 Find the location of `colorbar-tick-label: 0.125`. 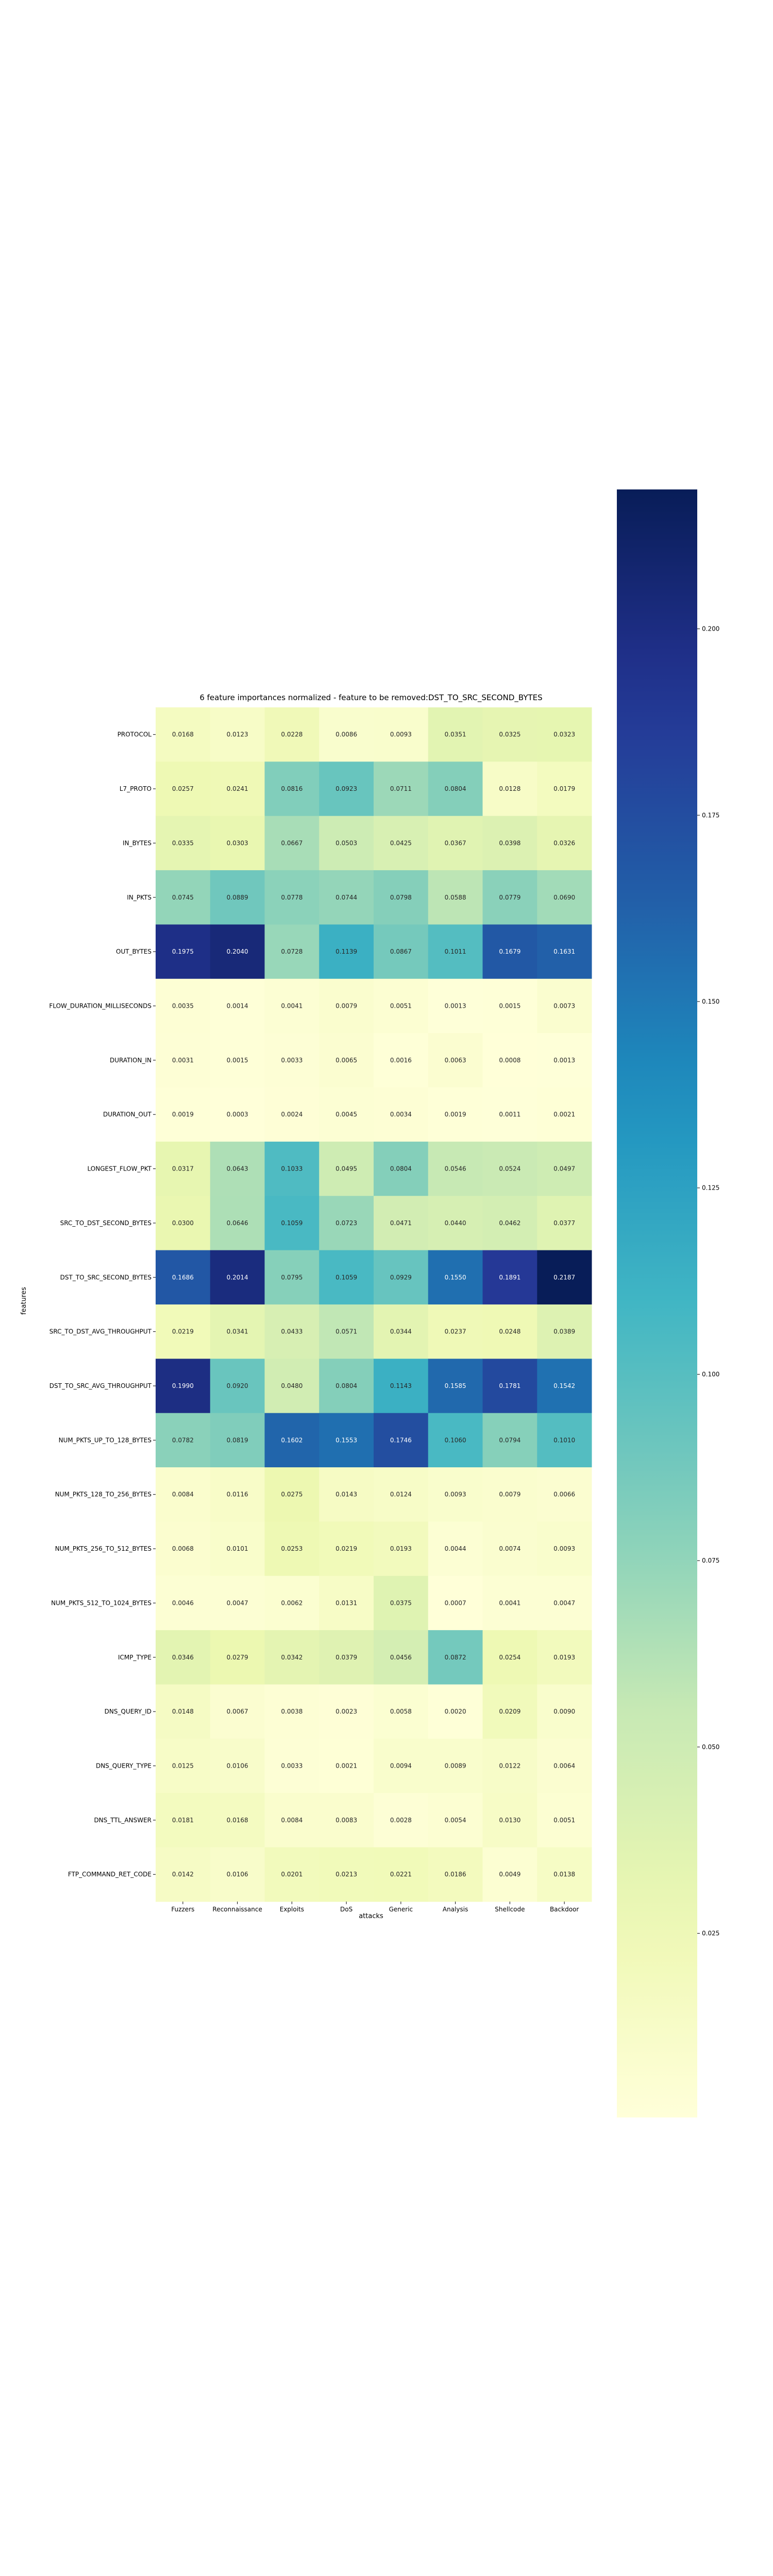

colorbar-tick-label: 0.125 is located at coordinates (710, 1188).